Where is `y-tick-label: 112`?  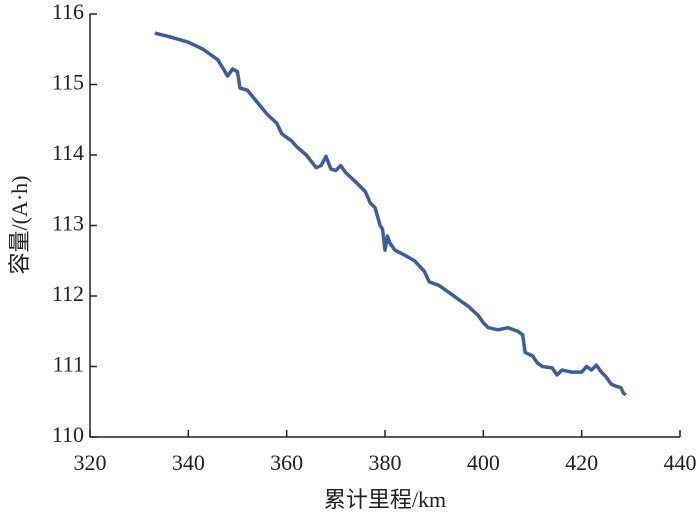 y-tick-label: 112 is located at coordinates (68, 293).